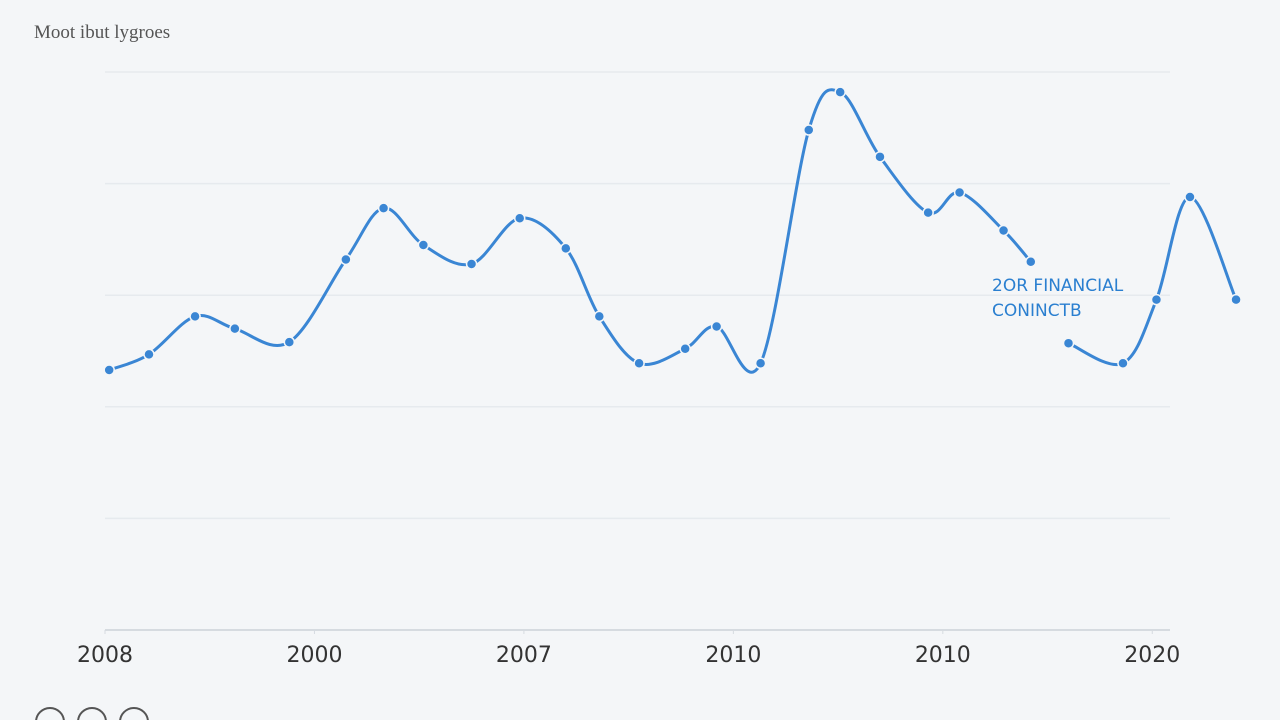  Describe the element at coordinates (1037, 311) in the screenshot. I see `annotation: CONINCTB` at that location.